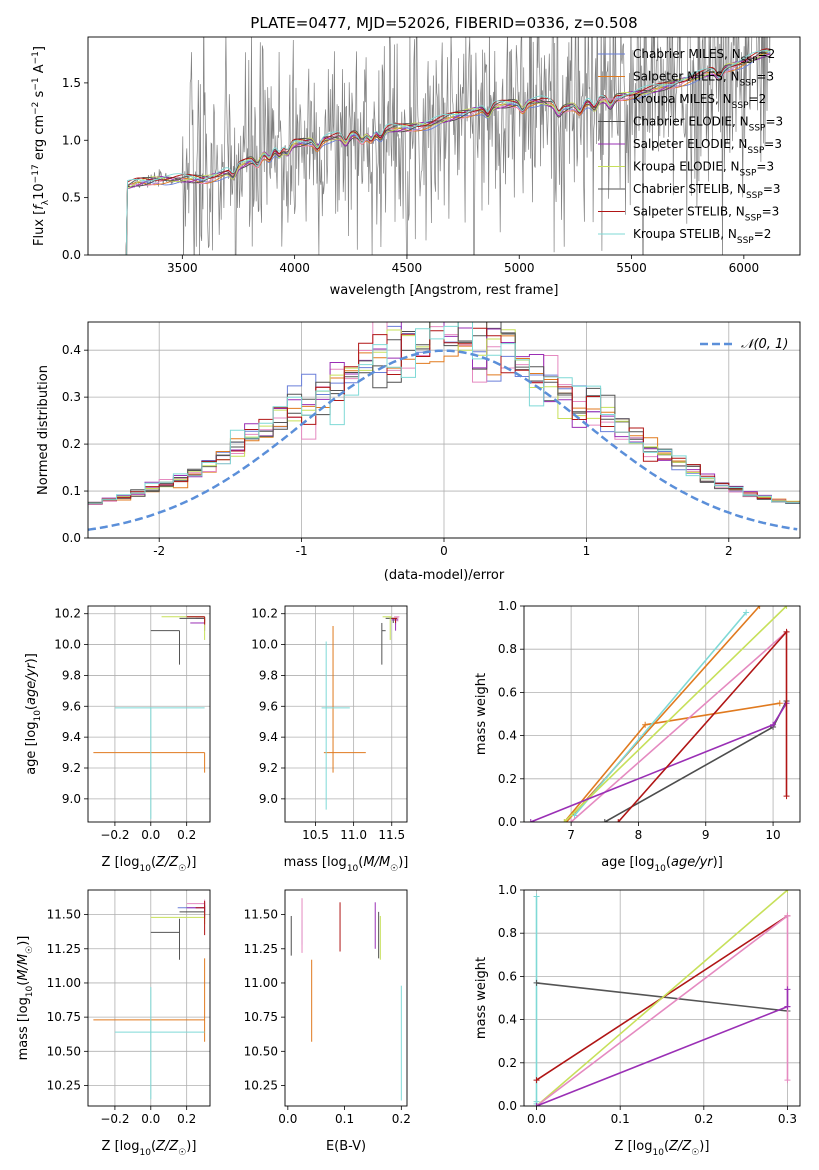 The image size is (819, 1170). What do you see at coordinates (182, 268) in the screenshot?
I see `x-tick-label: 3500` at bounding box center [182, 268].